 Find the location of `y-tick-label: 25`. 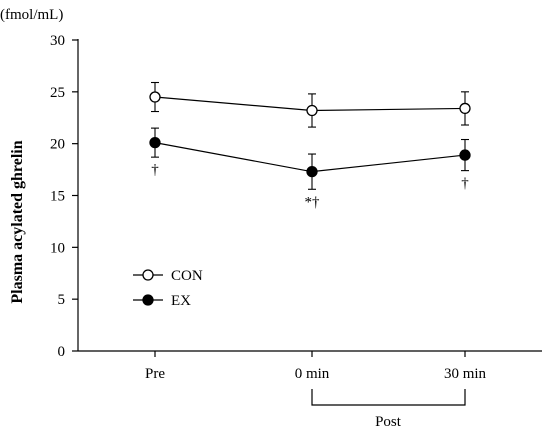

y-tick-label: 25 is located at coordinates (57, 93).